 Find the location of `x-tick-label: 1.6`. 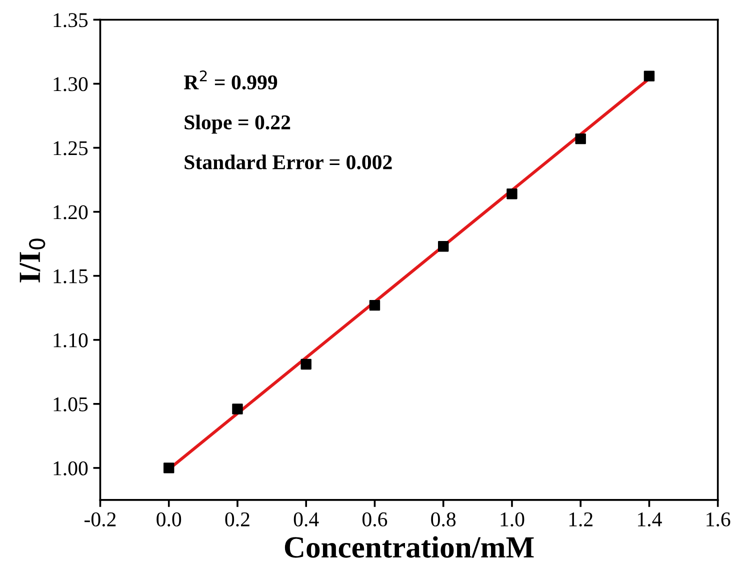

x-tick-label: 1.6 is located at coordinates (718, 519).